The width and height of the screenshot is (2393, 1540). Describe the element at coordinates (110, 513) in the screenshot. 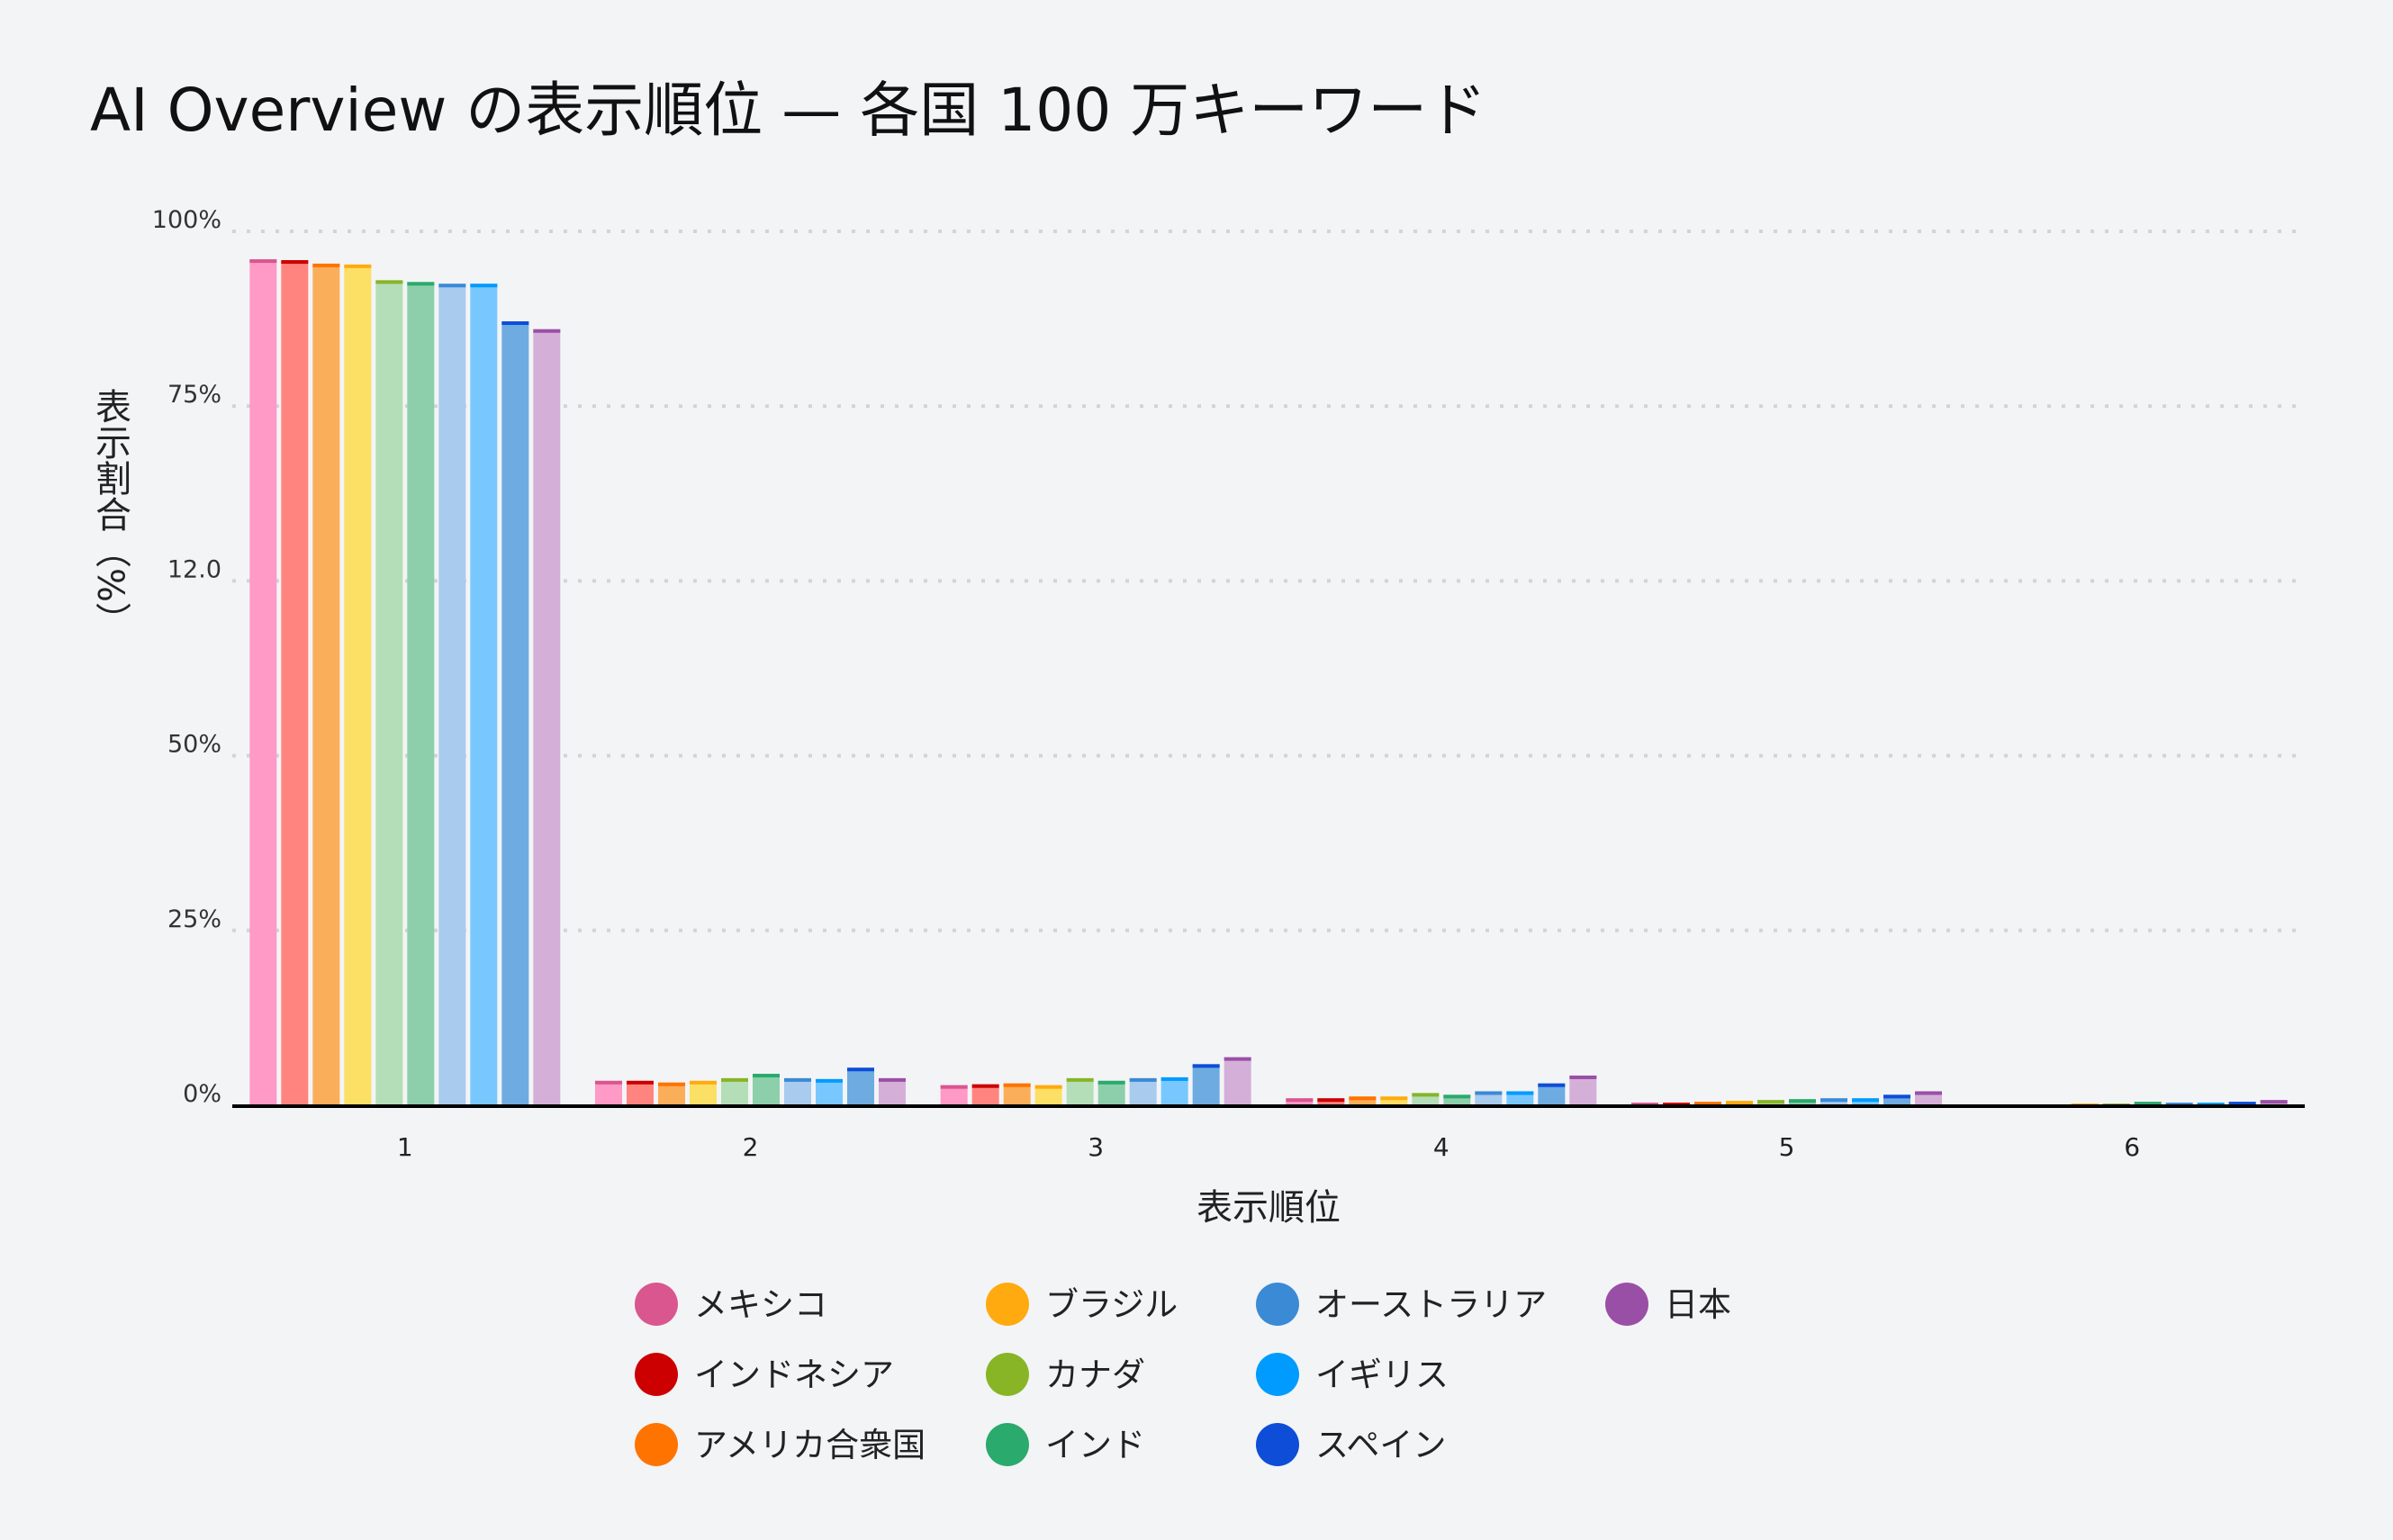

I see `y-axis-label: 表示割合（%）` at that location.